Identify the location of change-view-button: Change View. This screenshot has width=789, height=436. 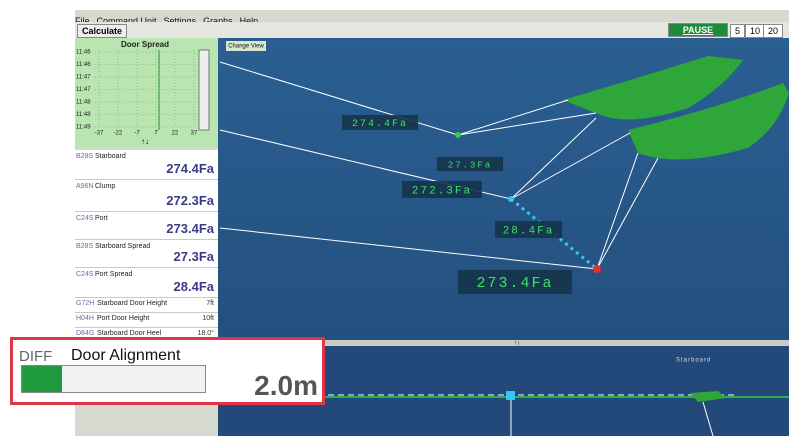
(246, 47).